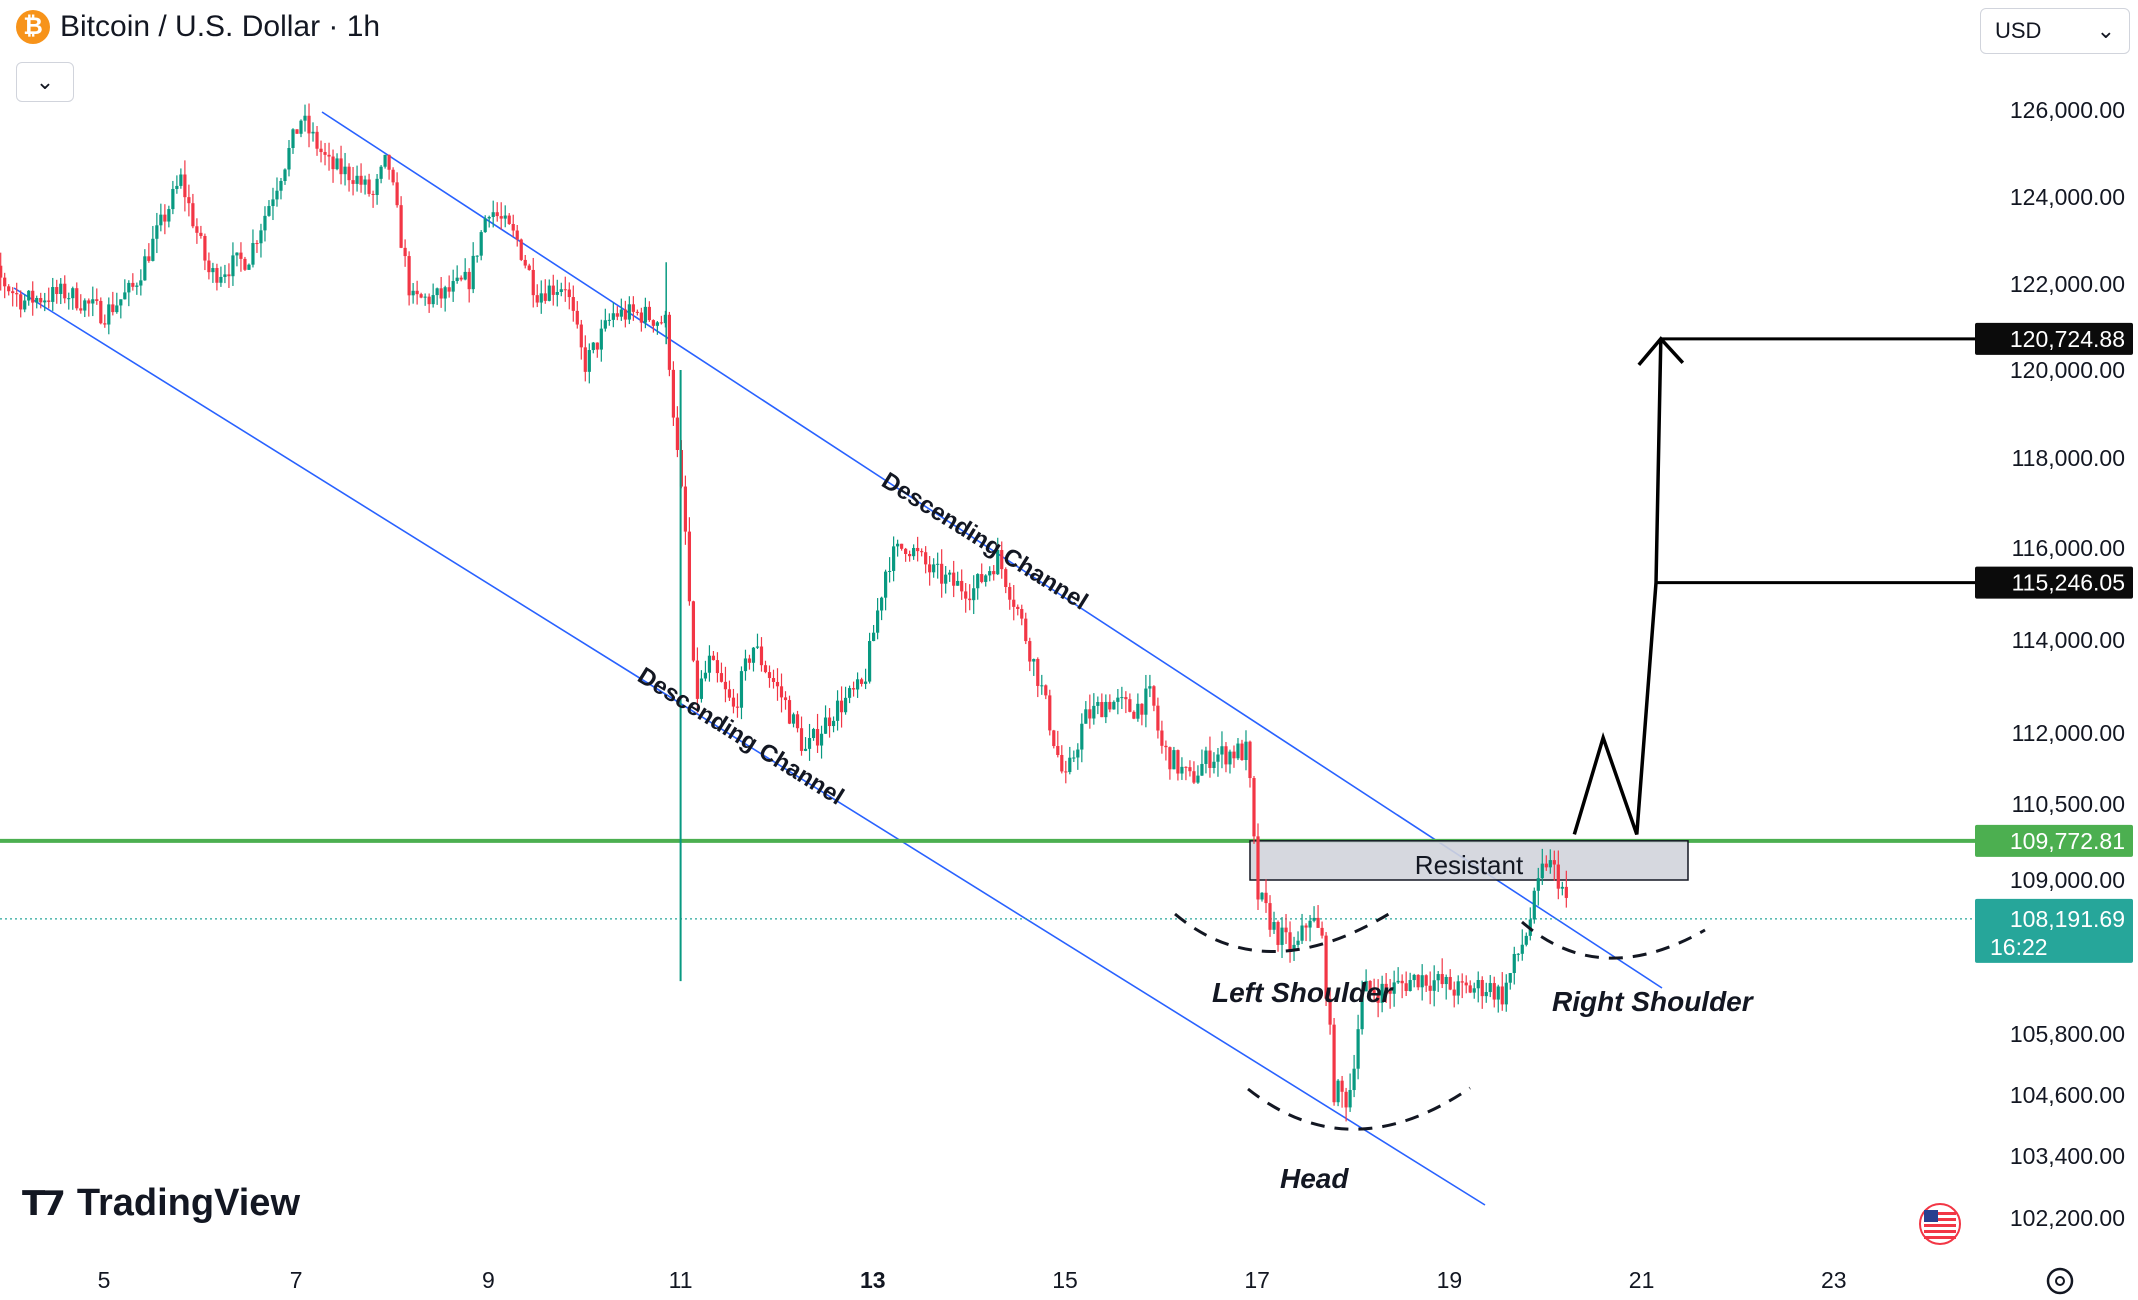  What do you see at coordinates (2067, 197) in the screenshot?
I see `y-tick-label: 124,000.00` at bounding box center [2067, 197].